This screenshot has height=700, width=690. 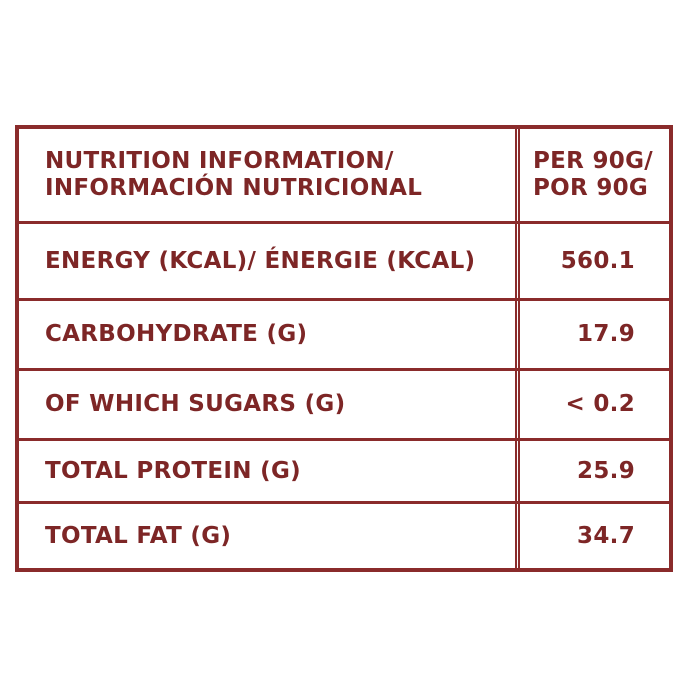 I want to click on nutrient-name: ENERGY (KCAL)/ ÉNERGIE (KCAL), so click(x=260, y=260).